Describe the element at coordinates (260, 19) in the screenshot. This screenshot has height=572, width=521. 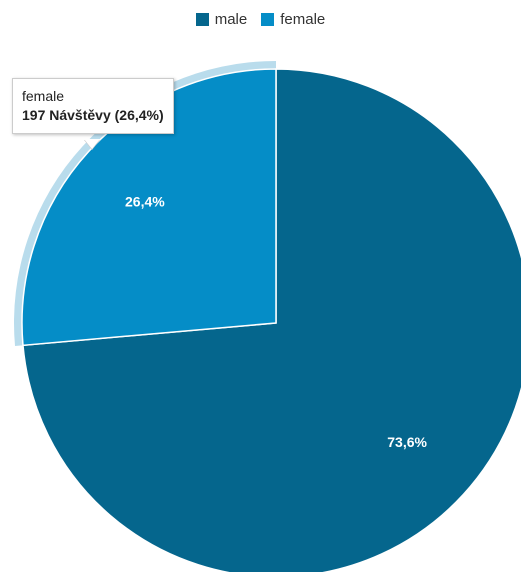
I see `legend: male female` at that location.